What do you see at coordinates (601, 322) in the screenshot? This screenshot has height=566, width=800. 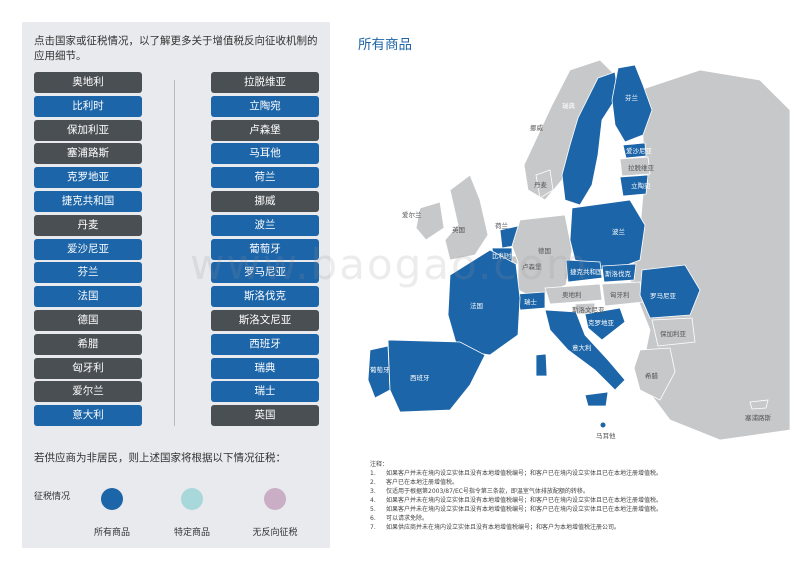 I see `map-label-croatia: 克罗地亚` at bounding box center [601, 322].